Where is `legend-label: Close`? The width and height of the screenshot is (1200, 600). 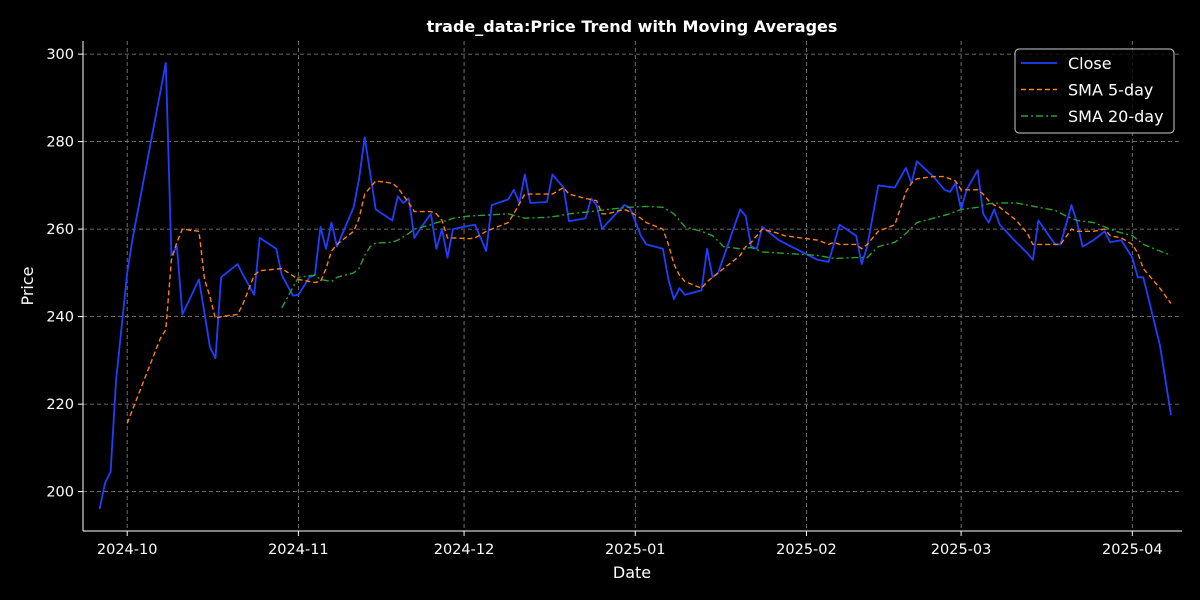
legend-label: Close is located at coordinates (1090, 63).